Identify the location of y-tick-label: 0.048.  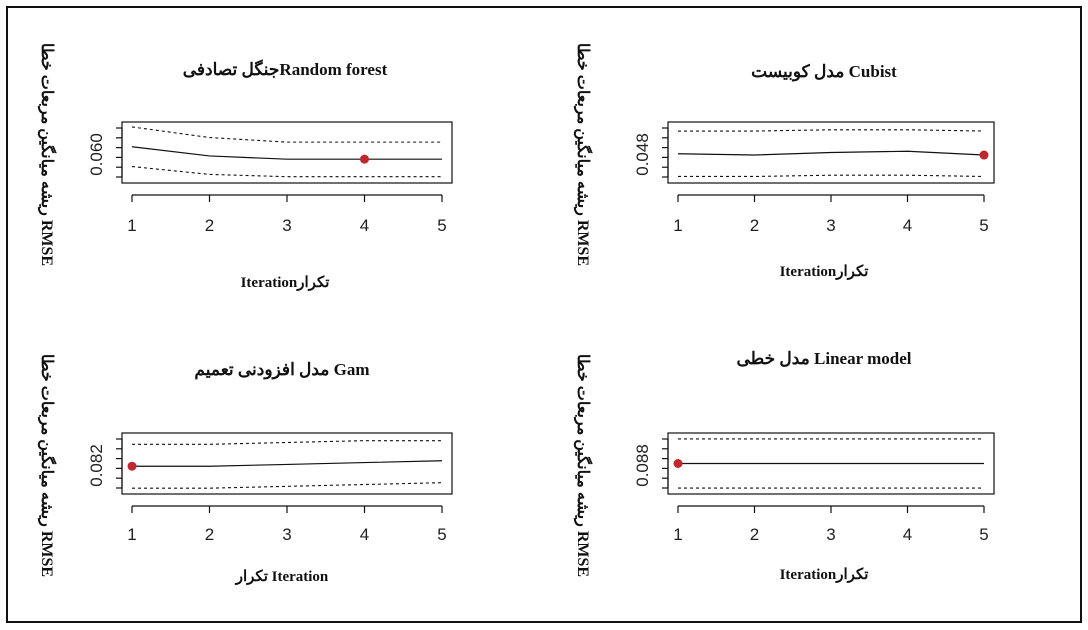
(642, 154).